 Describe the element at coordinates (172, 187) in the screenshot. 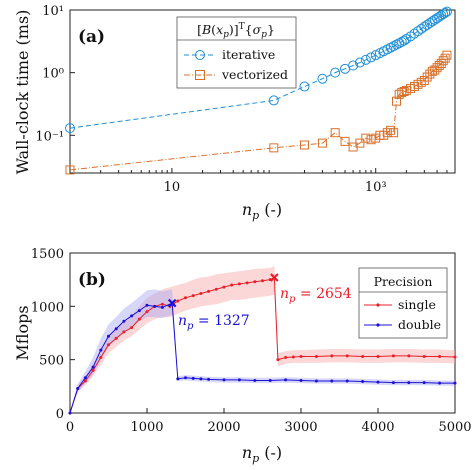

I see `panel-a-x-tick-label: 10` at that location.